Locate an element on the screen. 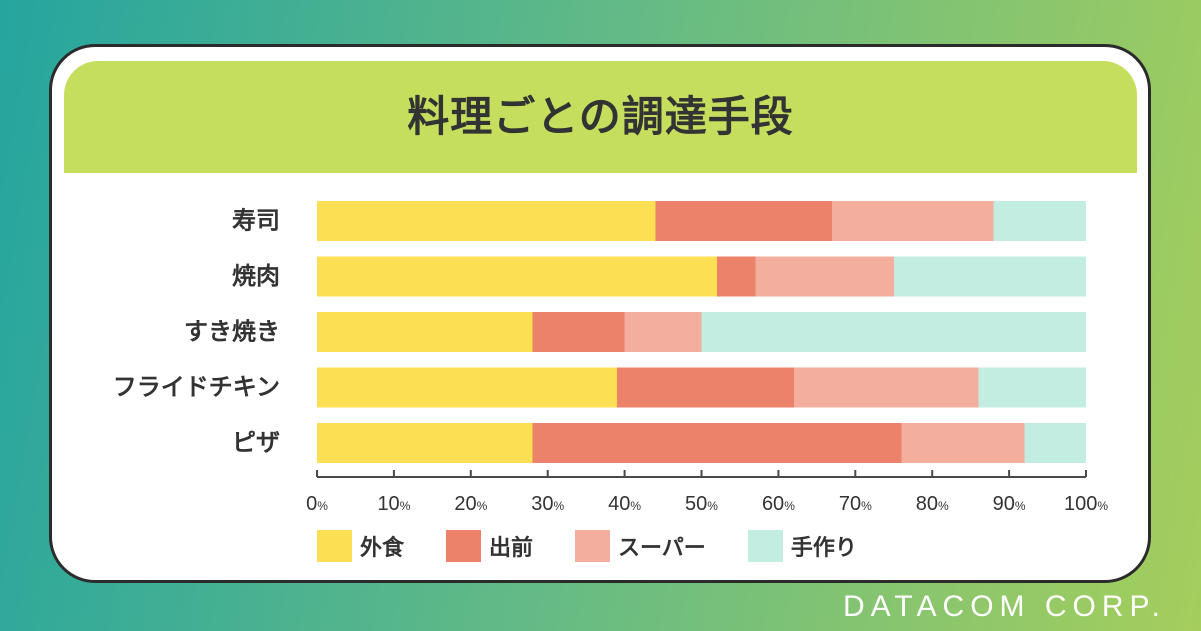  legend-item: 手作り is located at coordinates (802, 546).